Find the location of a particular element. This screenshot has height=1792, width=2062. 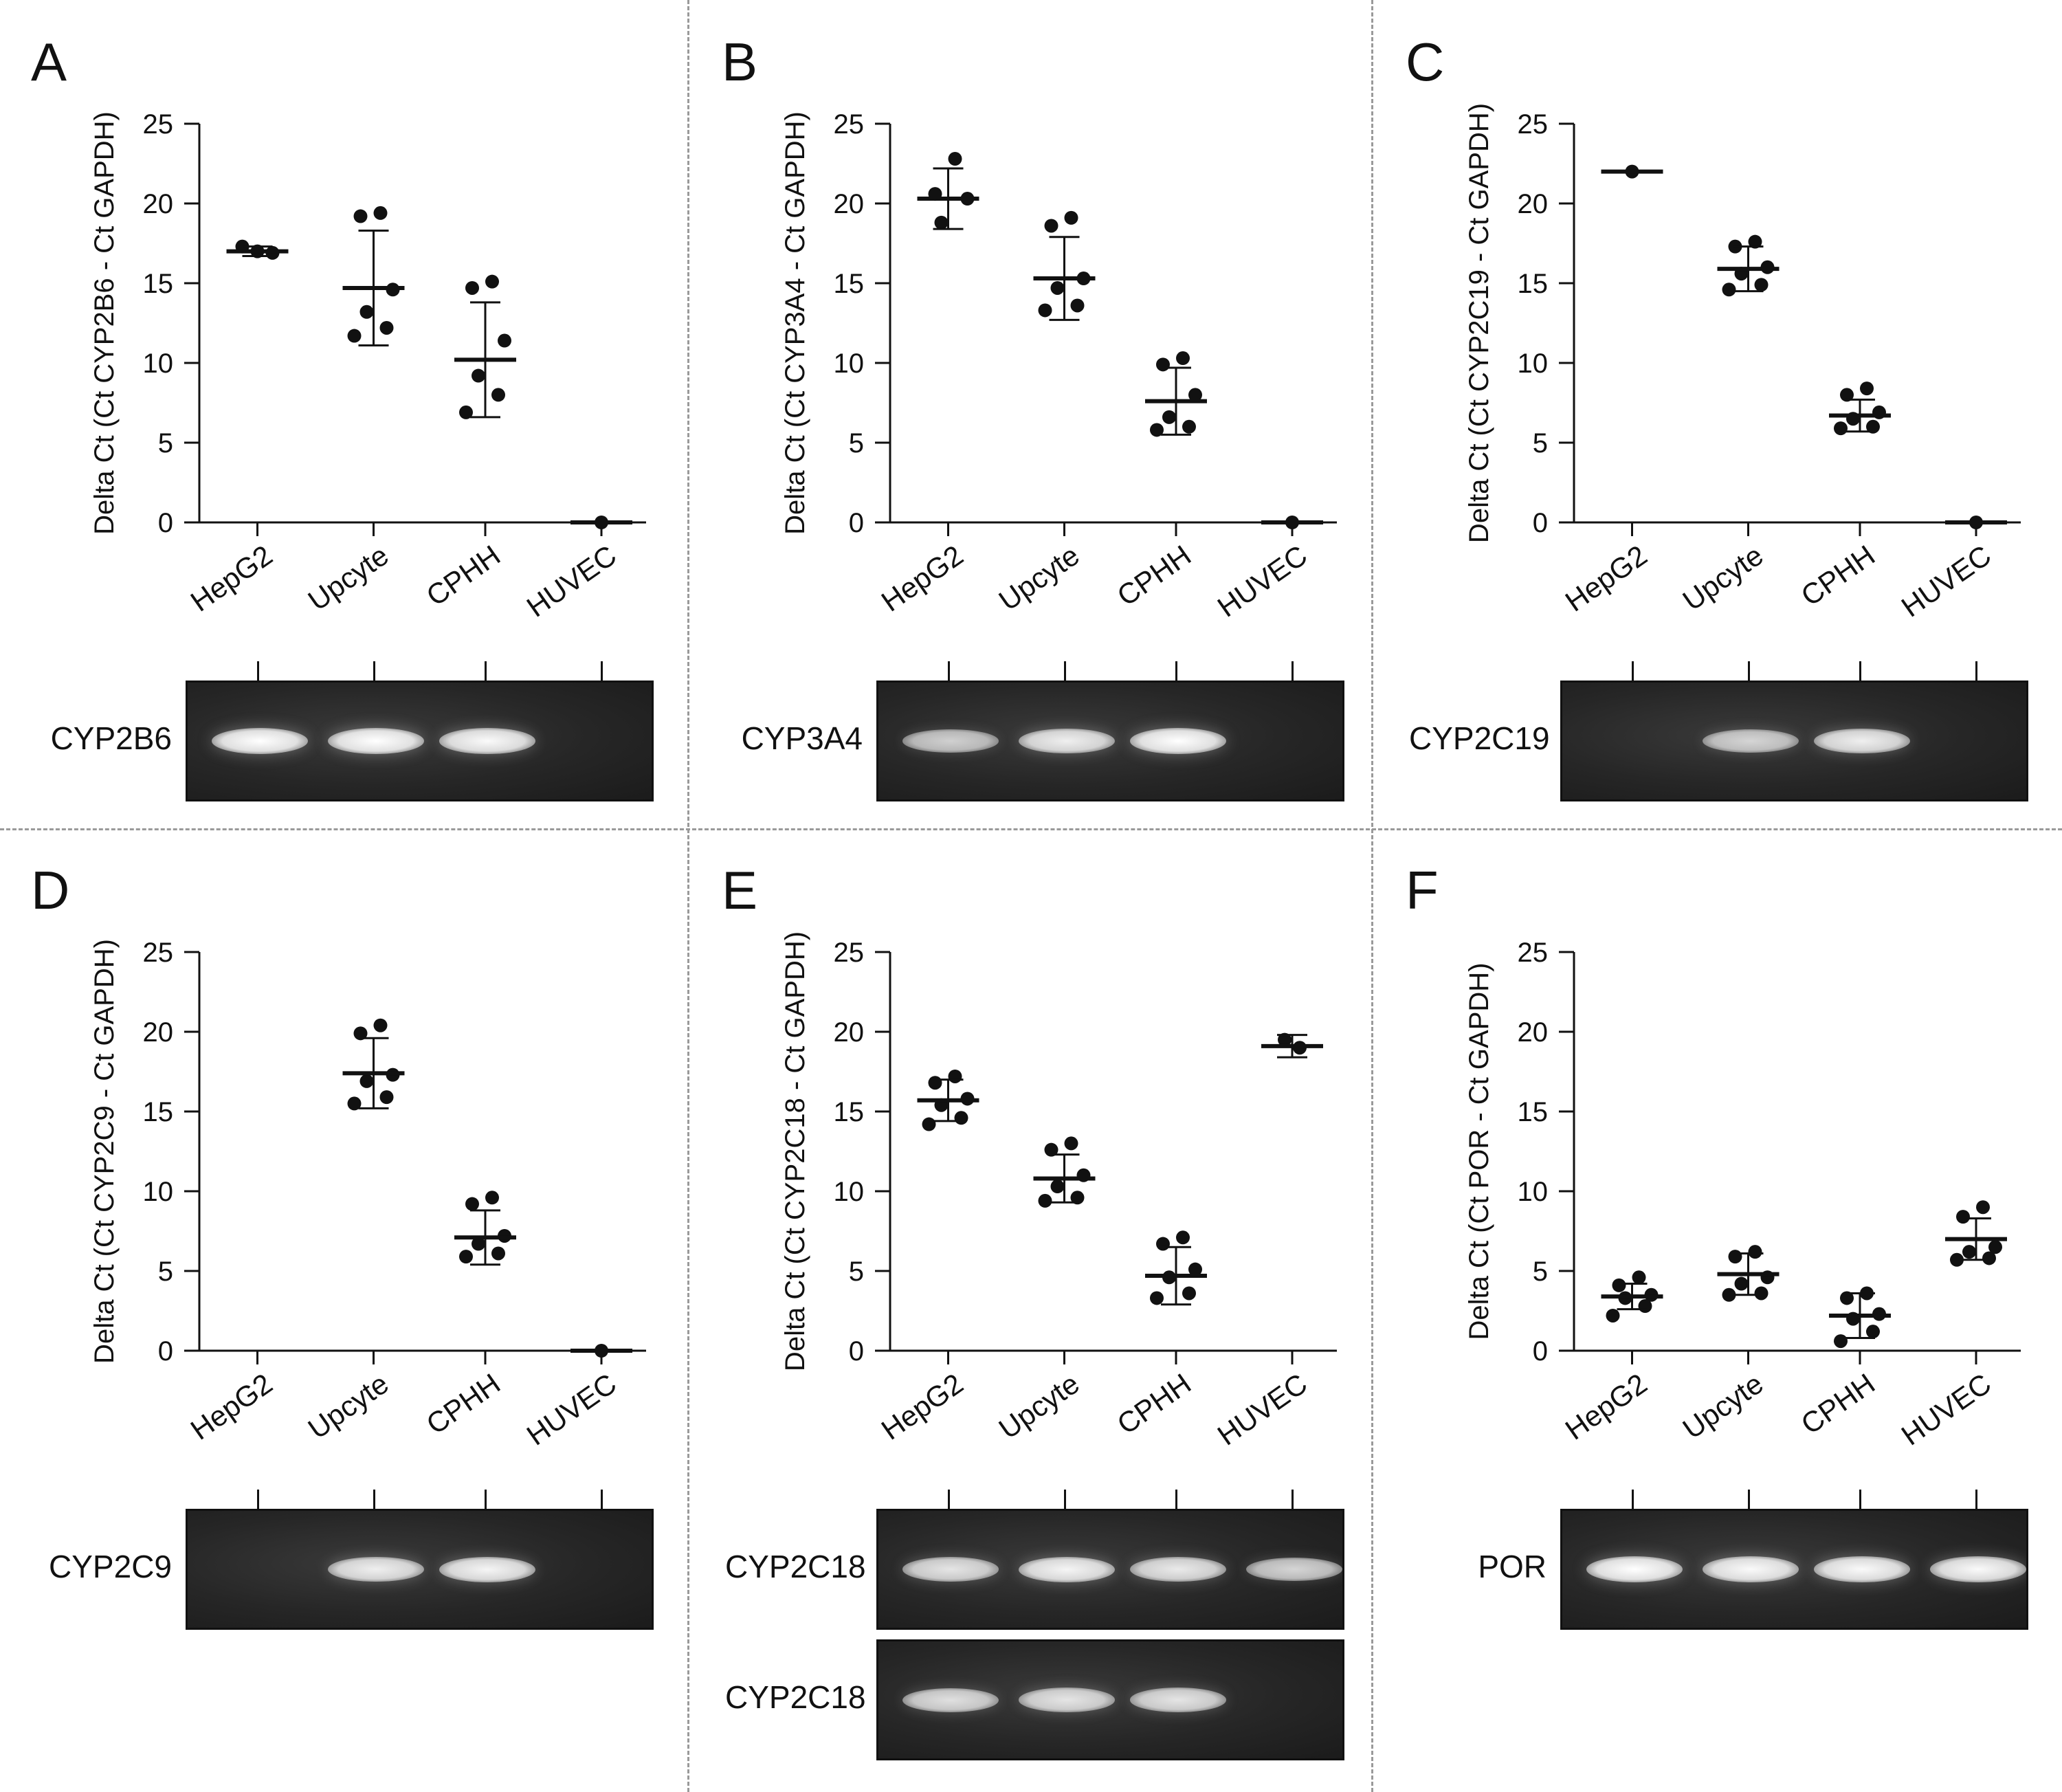

y-axis-title: Delta Ct (Ct CYP2C19 - Ct GAPDH) is located at coordinates (1479, 323).